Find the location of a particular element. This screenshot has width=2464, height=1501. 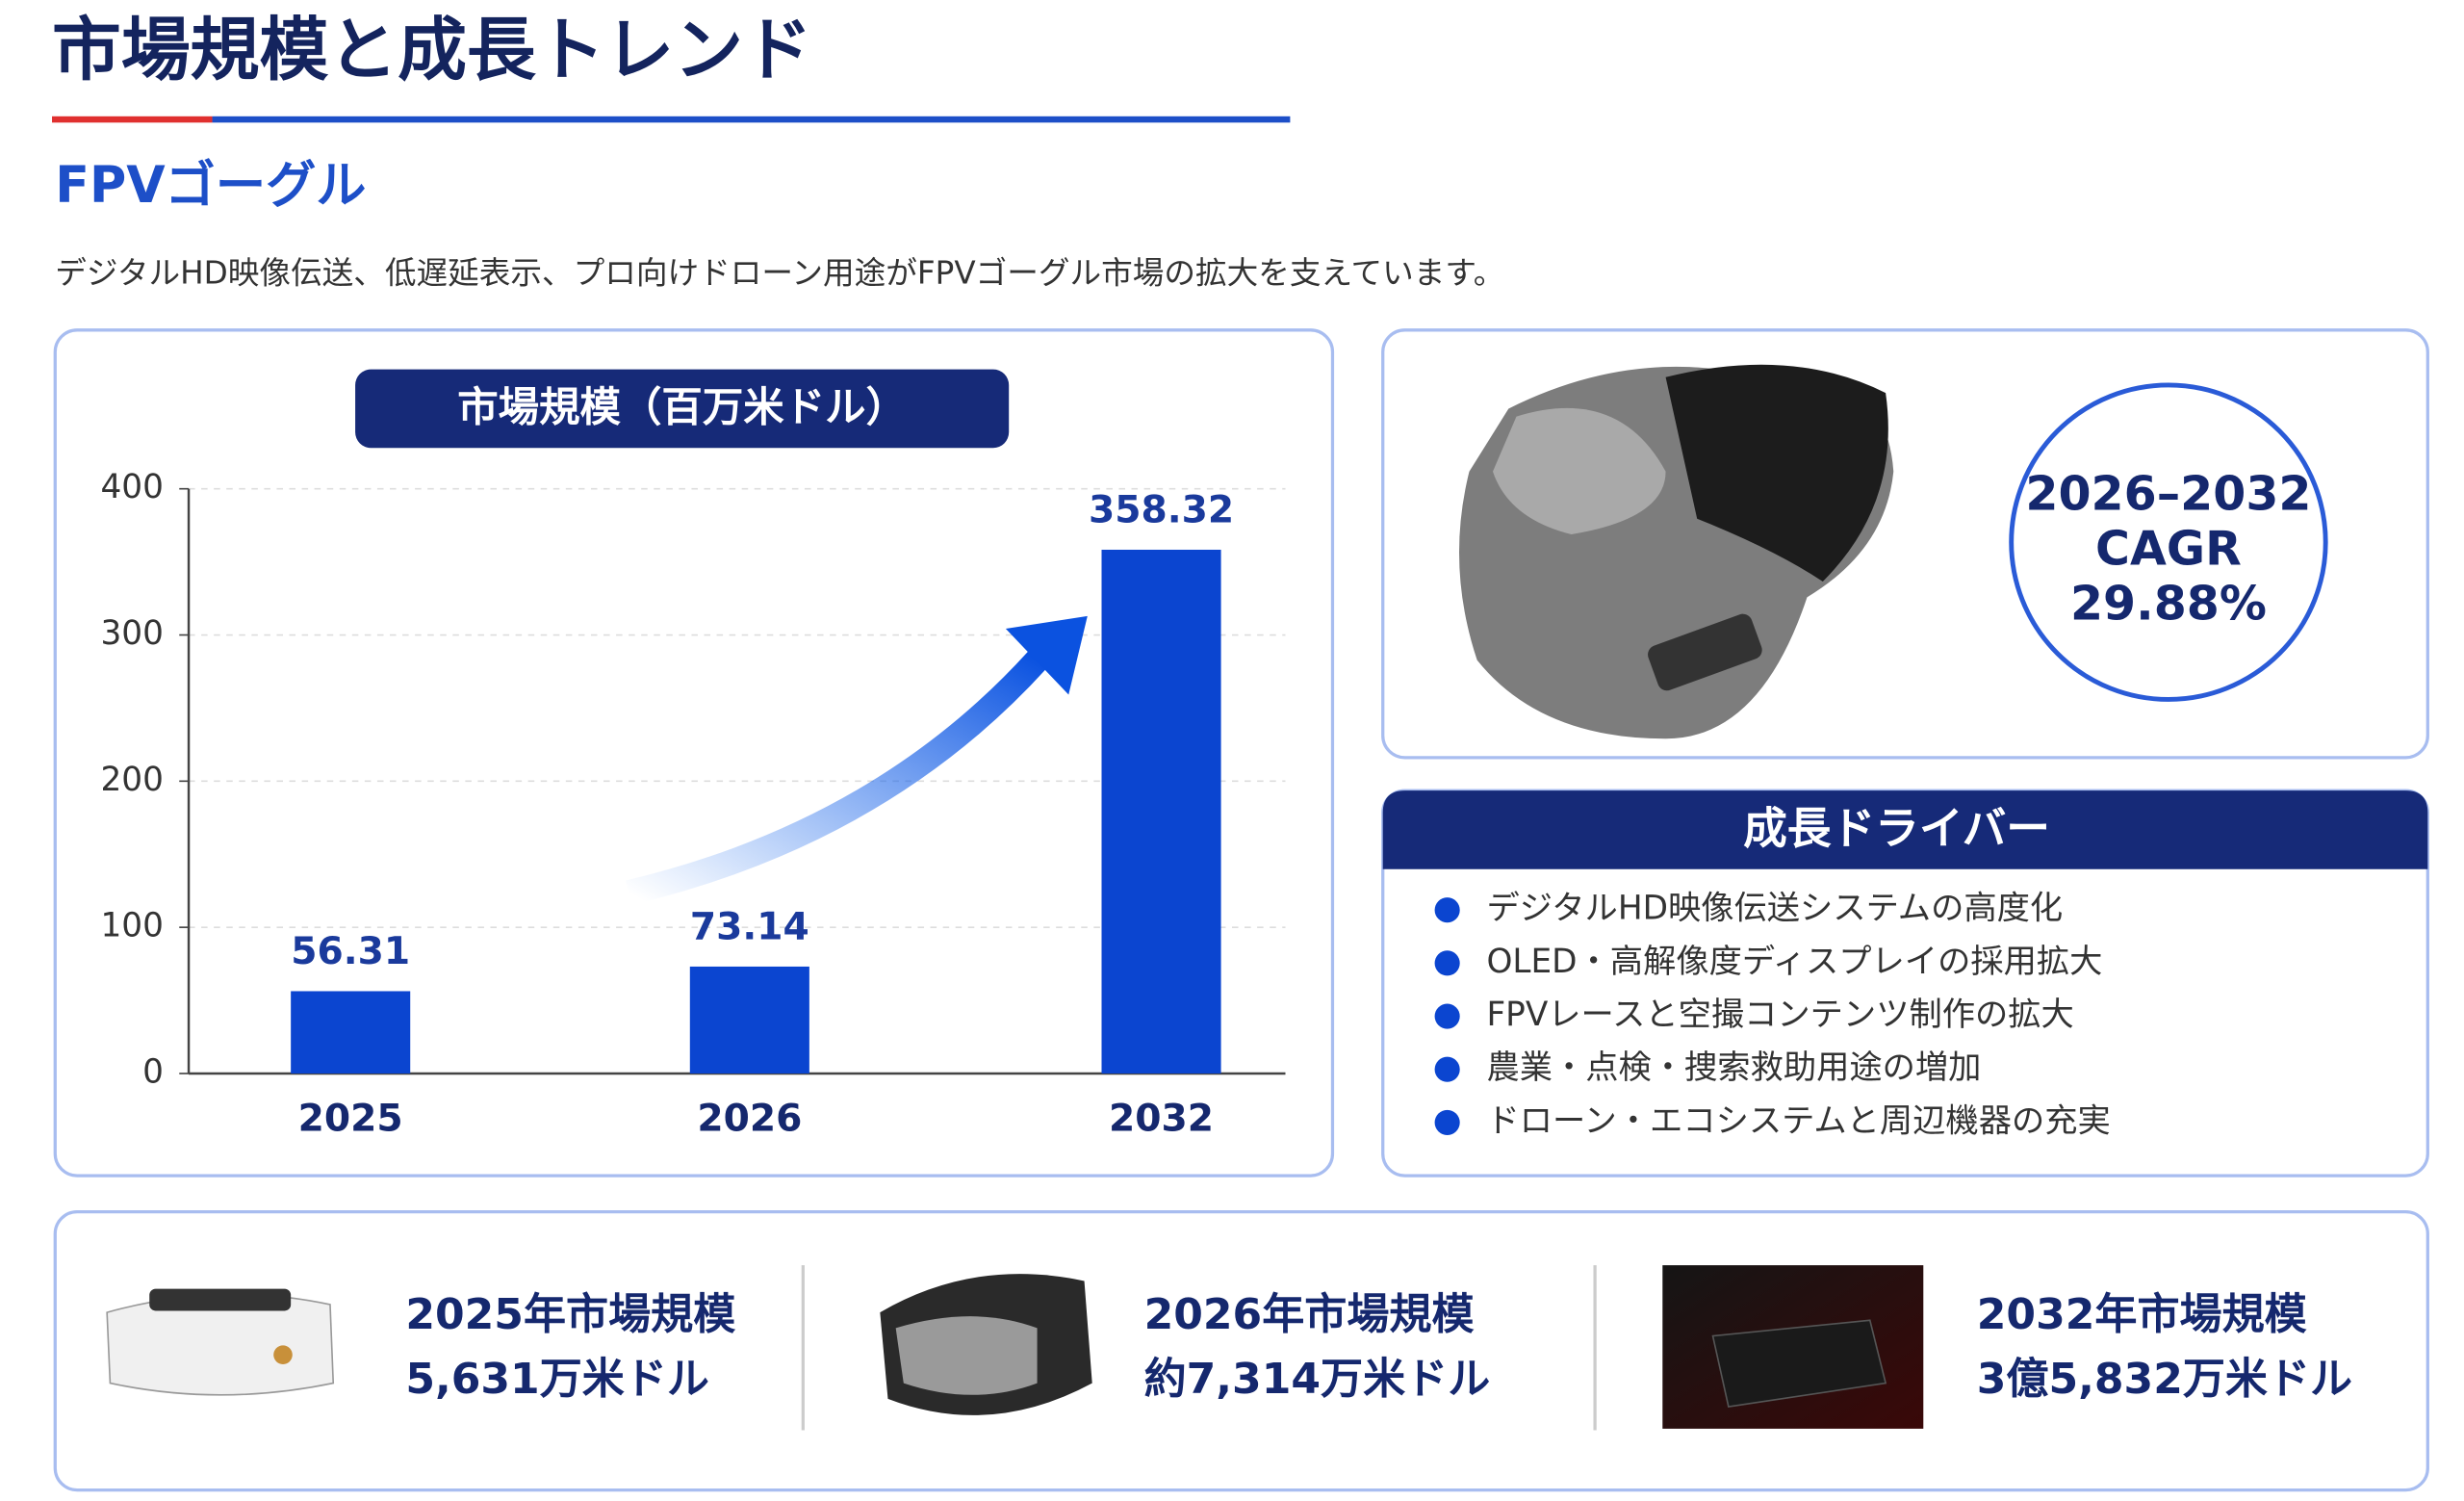

subtitle: FPVゴーグル is located at coordinates (210, 186).